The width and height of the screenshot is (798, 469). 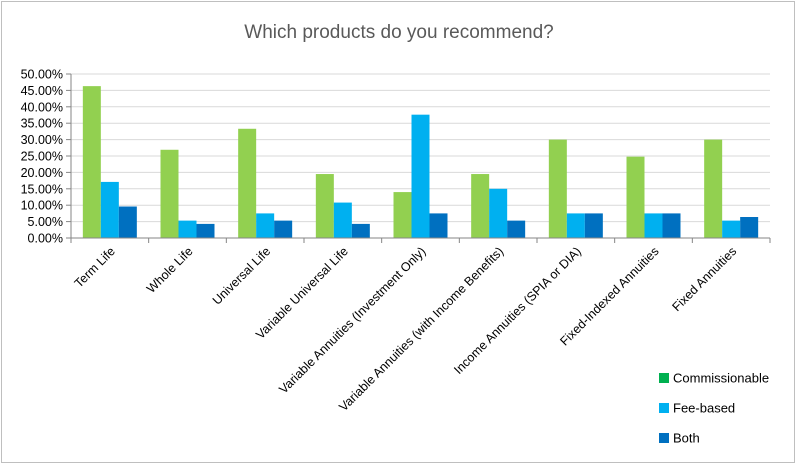 What do you see at coordinates (42, 107) in the screenshot?
I see `y-tick-label: 40.00%` at bounding box center [42, 107].